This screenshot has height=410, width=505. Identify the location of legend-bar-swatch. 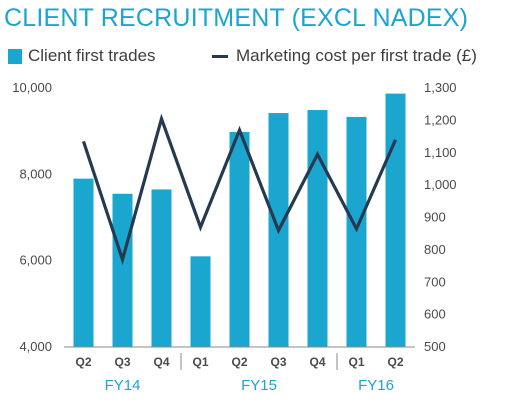
(15, 56).